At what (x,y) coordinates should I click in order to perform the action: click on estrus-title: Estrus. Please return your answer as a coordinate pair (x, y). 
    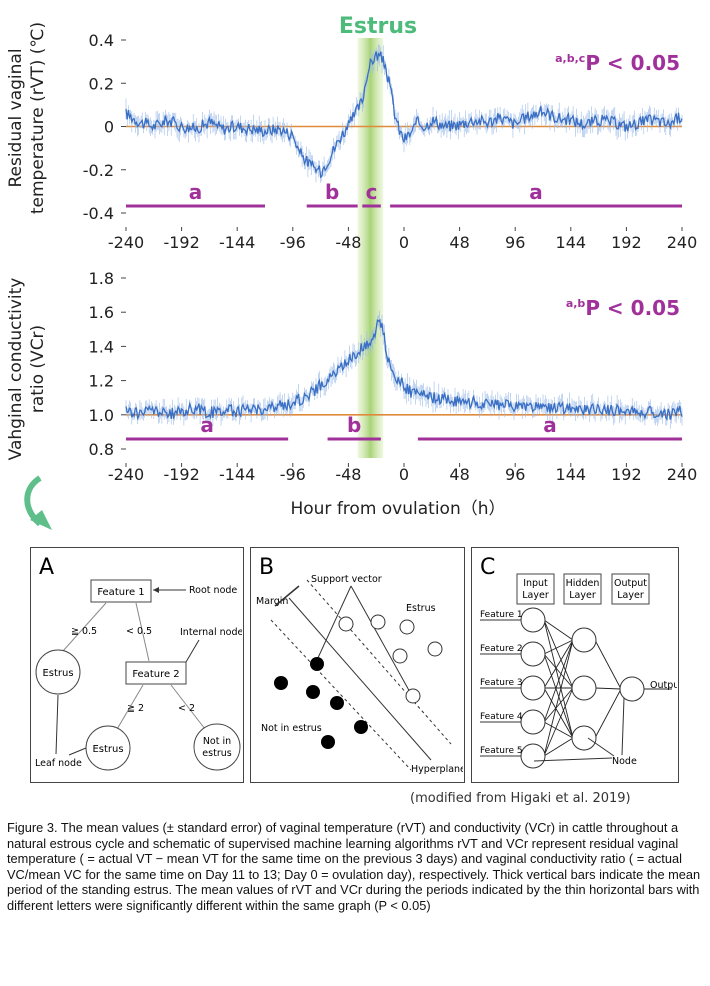
    Looking at the image, I should click on (378, 26).